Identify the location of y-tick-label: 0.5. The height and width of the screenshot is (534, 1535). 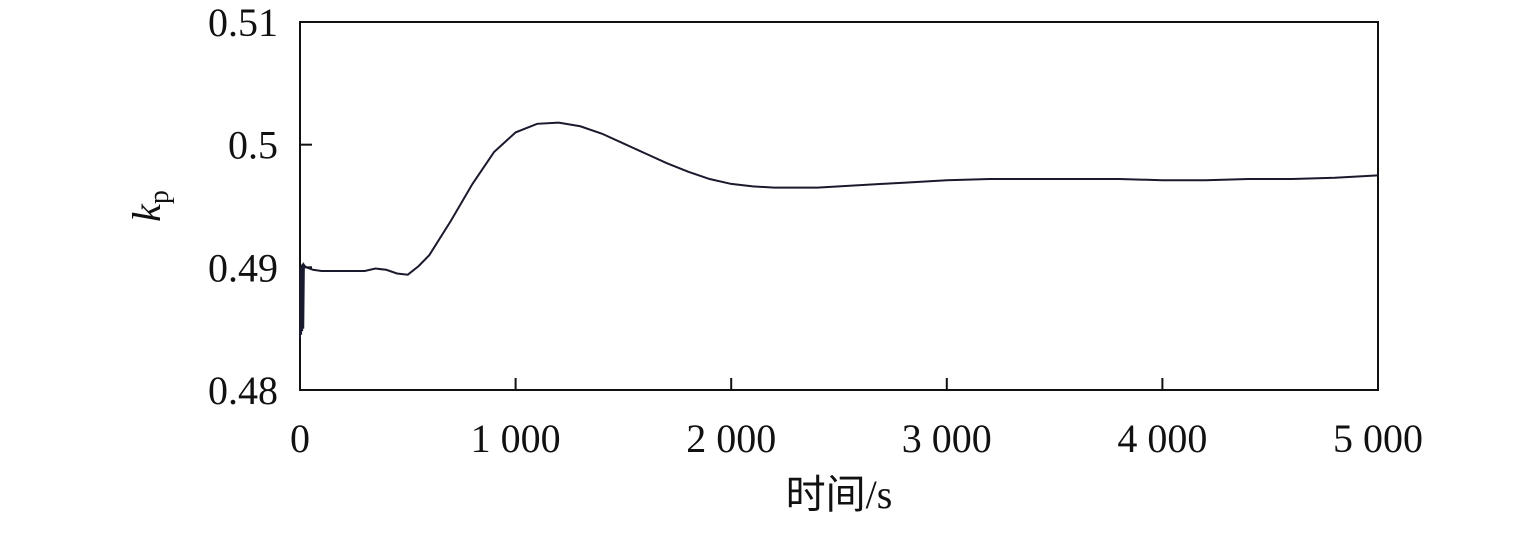
(253, 145).